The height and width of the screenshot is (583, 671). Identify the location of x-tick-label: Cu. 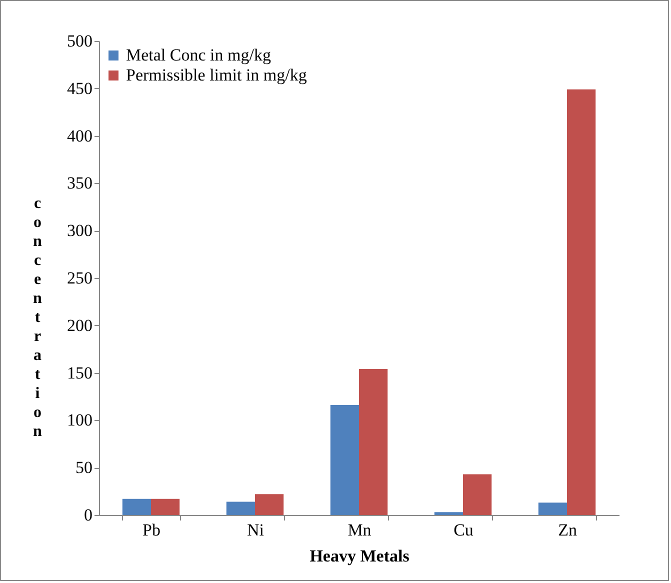
(464, 530).